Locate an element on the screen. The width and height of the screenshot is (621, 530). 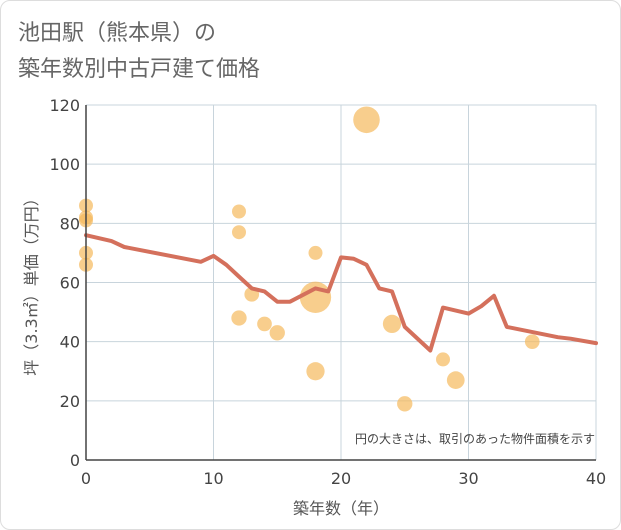
y-tick-label-3: 60 is located at coordinates (70, 283).